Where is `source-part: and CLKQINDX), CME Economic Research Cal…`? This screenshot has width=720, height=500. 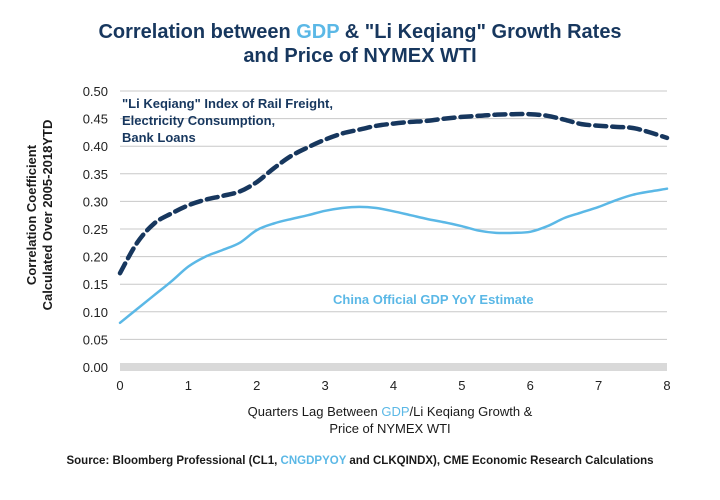
source-part: and CLKQINDX), CME Economic Research Cal… is located at coordinates (500, 461).